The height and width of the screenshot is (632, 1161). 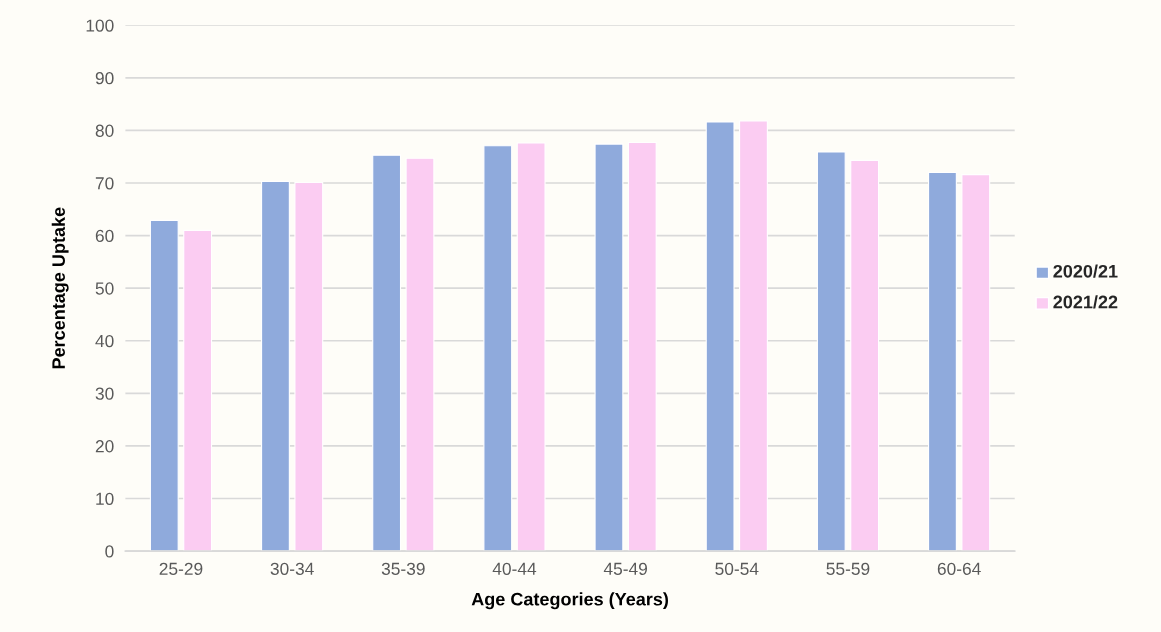 I want to click on x-tick-label: 55-59, so click(x=848, y=568).